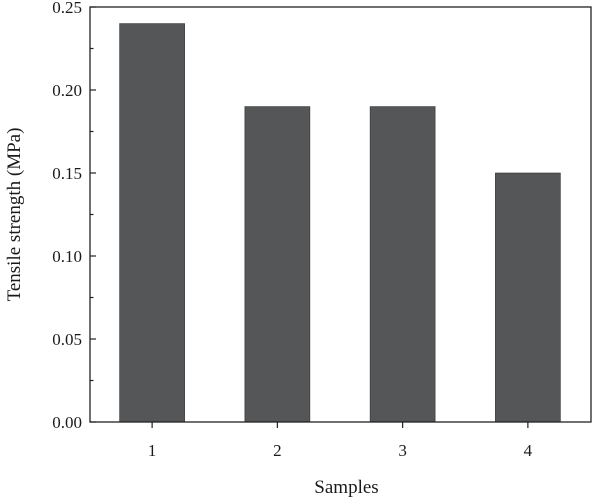 This screenshot has height=499, width=600. I want to click on x-tick-label: 4, so click(528, 450).